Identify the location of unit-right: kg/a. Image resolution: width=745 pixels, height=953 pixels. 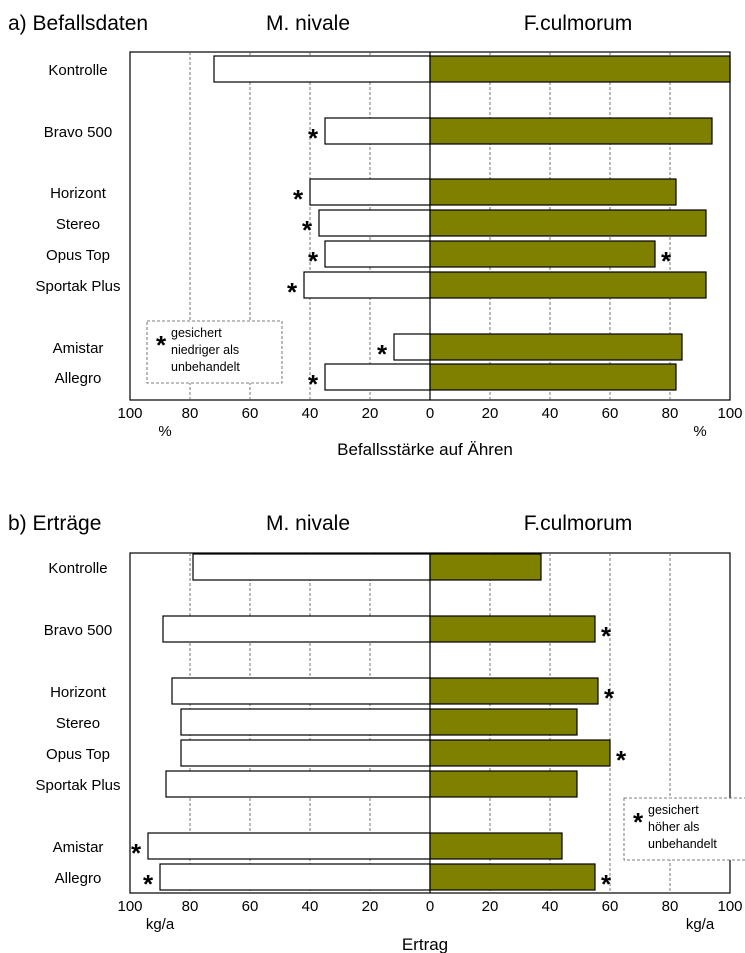
(700, 924).